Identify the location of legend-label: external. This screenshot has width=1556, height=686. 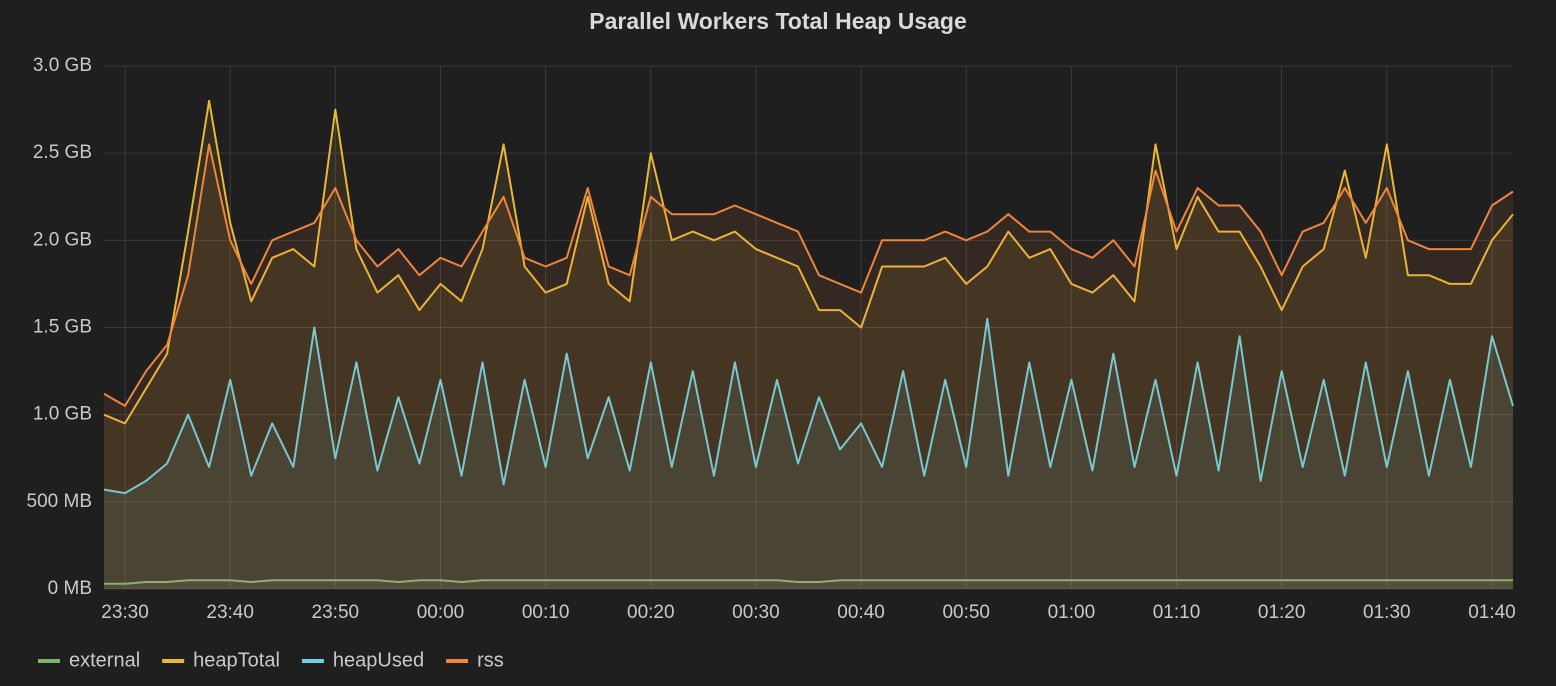
(104, 660).